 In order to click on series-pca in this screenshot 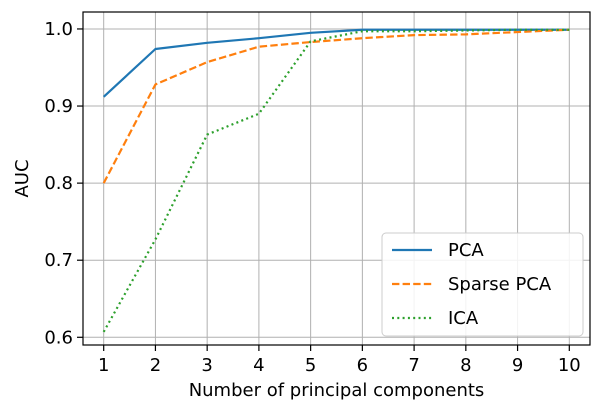, I will do `click(336, 63)`.